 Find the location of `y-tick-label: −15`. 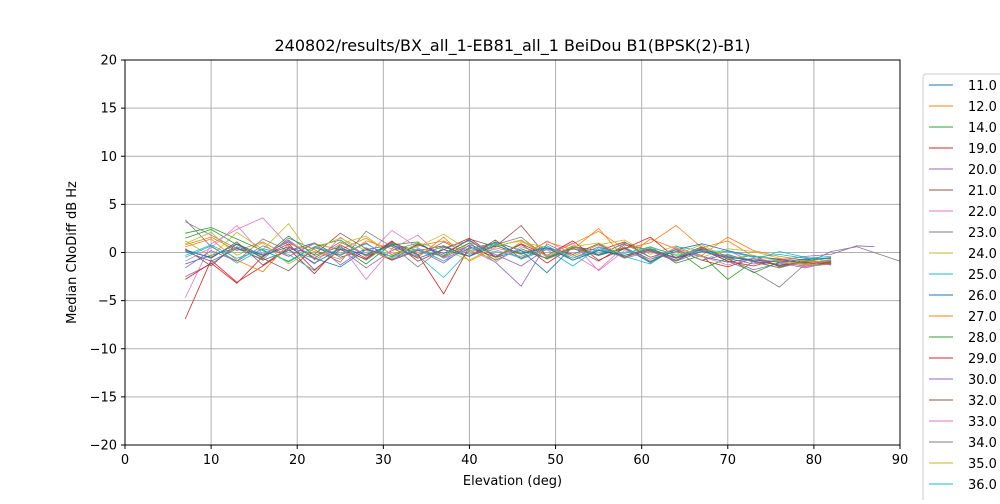

y-tick-label: −15 is located at coordinates (103, 397).